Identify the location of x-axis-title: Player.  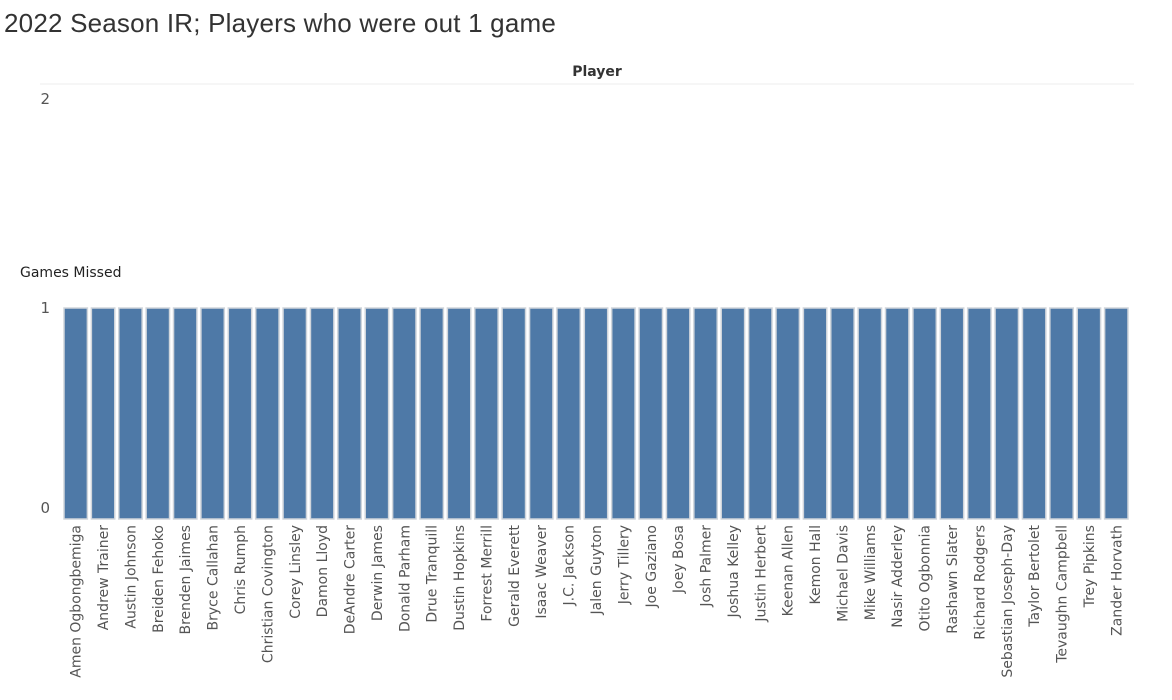
(597, 72).